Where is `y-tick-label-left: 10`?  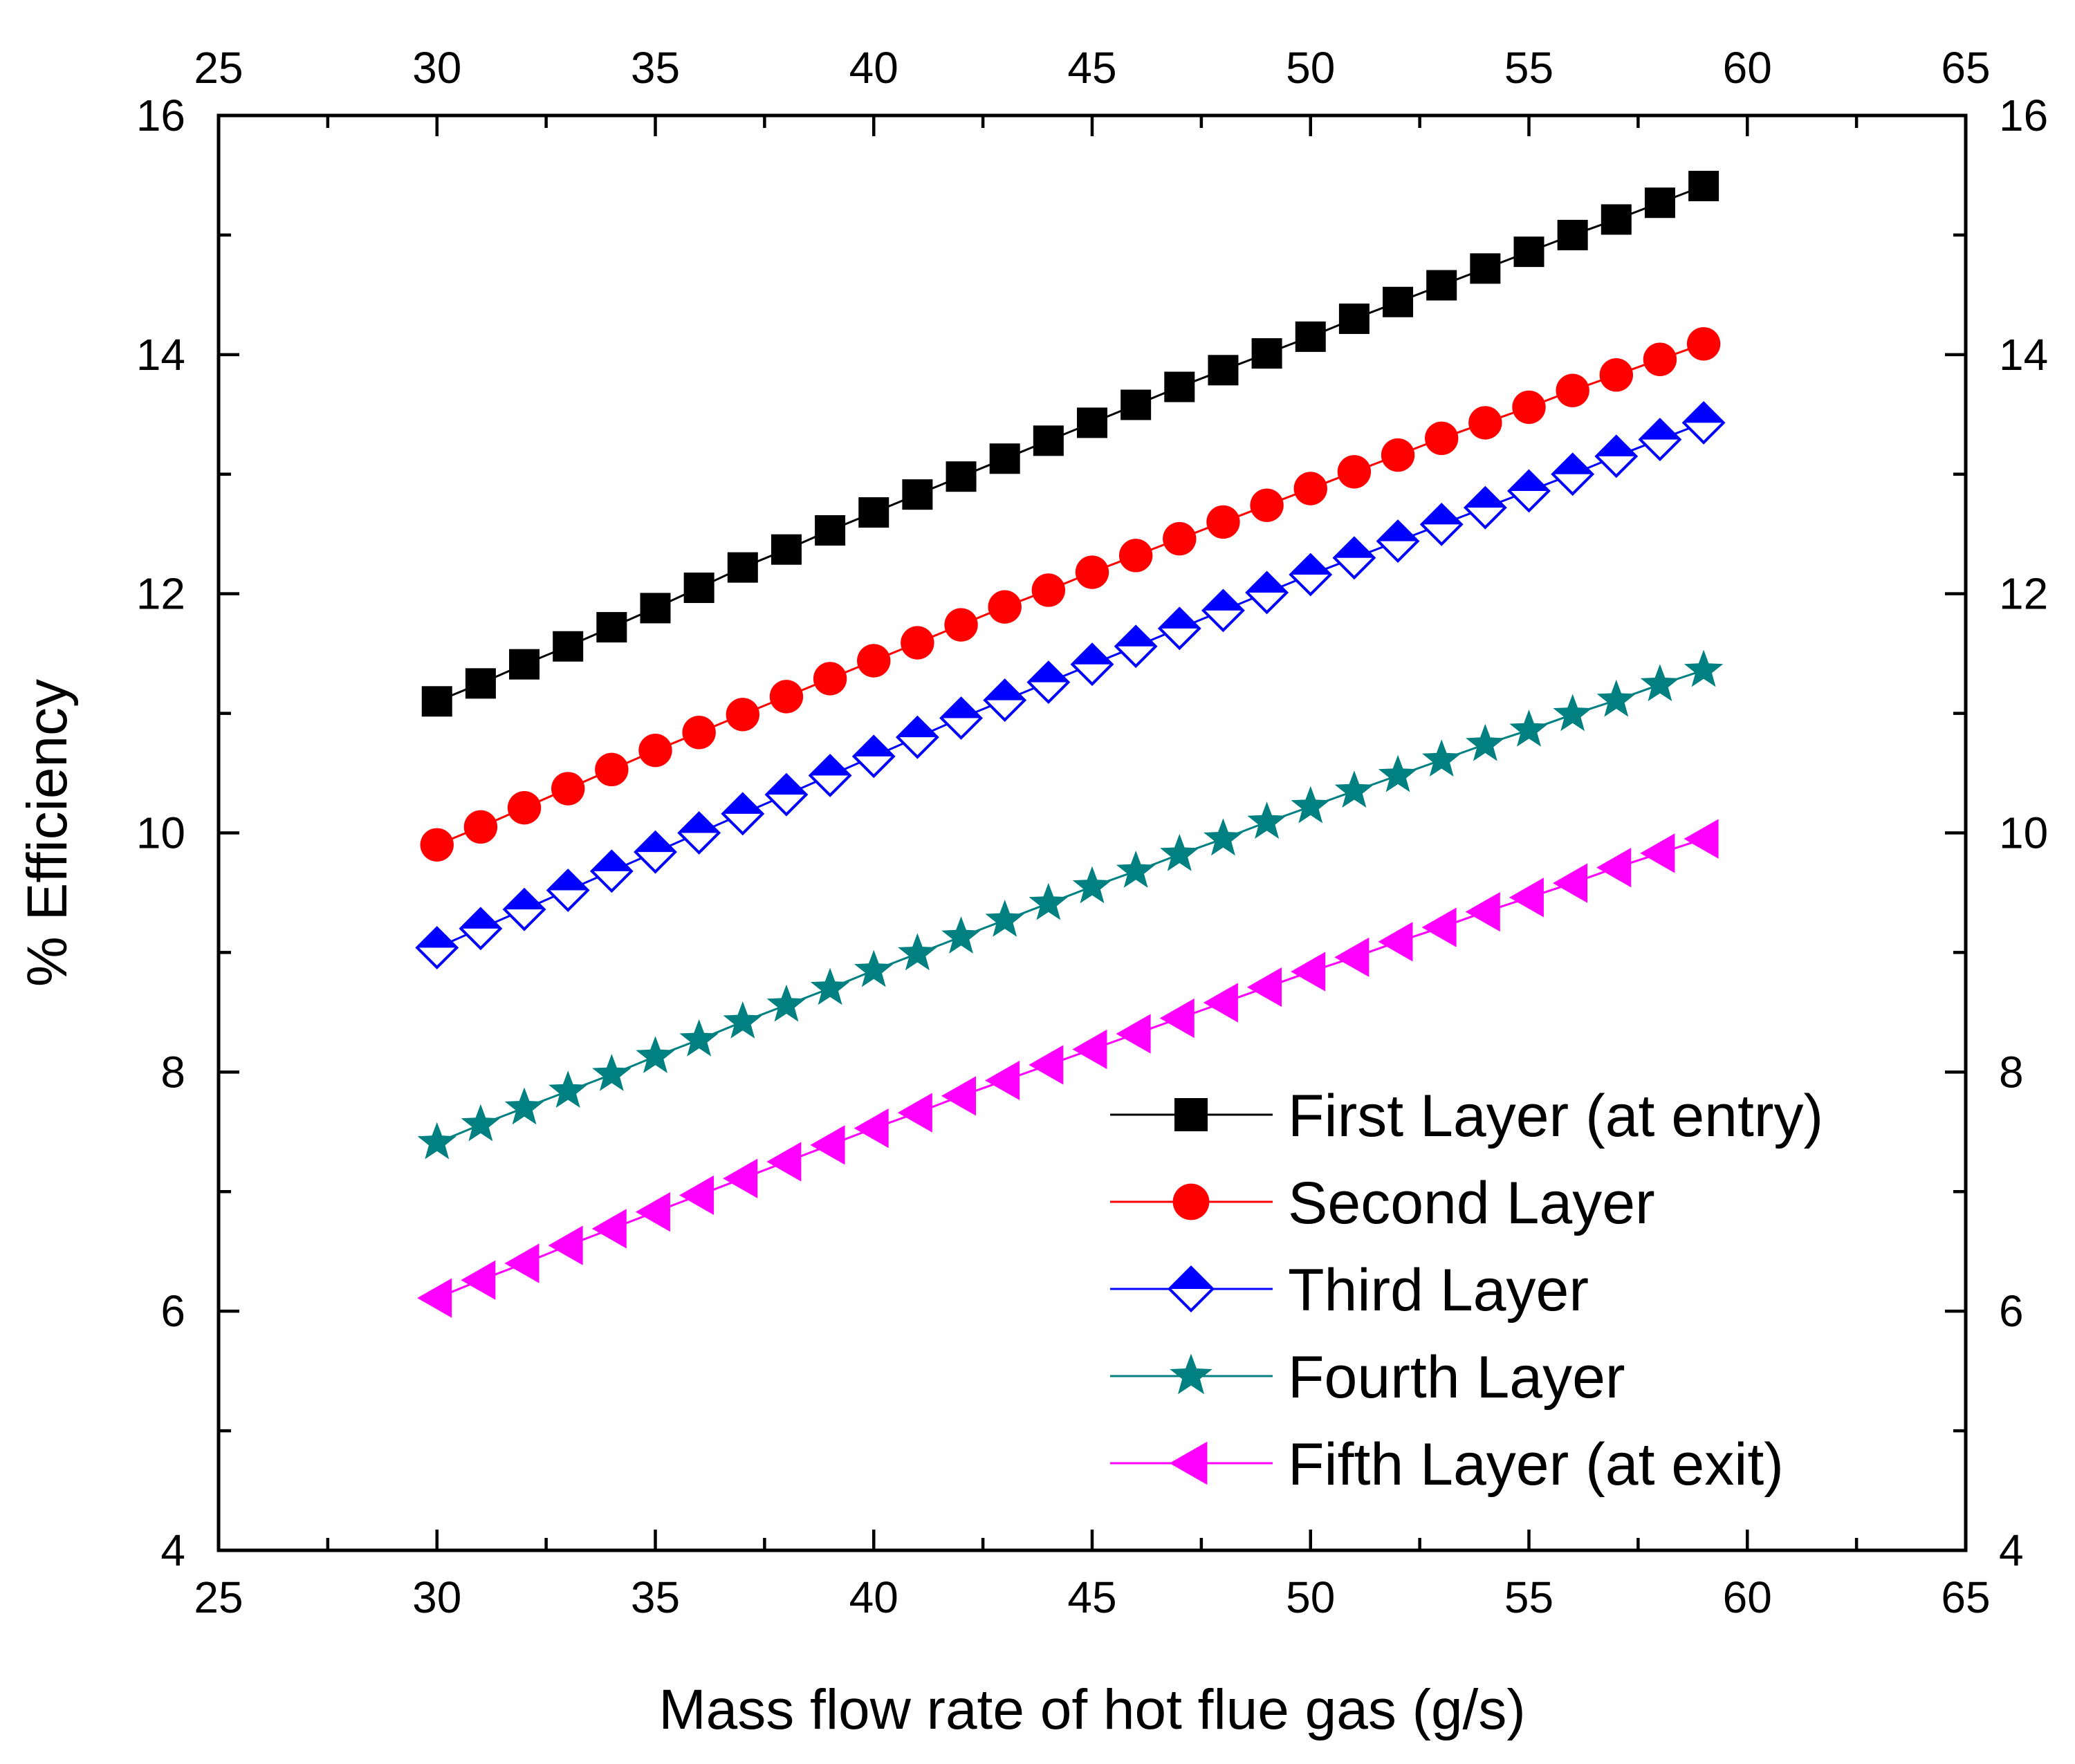 y-tick-label-left: 10 is located at coordinates (160, 833).